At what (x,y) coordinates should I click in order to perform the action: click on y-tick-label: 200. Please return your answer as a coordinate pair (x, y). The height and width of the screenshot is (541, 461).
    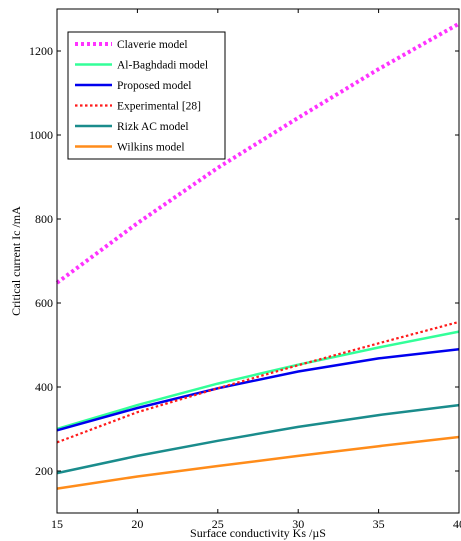
    Looking at the image, I should click on (44, 471).